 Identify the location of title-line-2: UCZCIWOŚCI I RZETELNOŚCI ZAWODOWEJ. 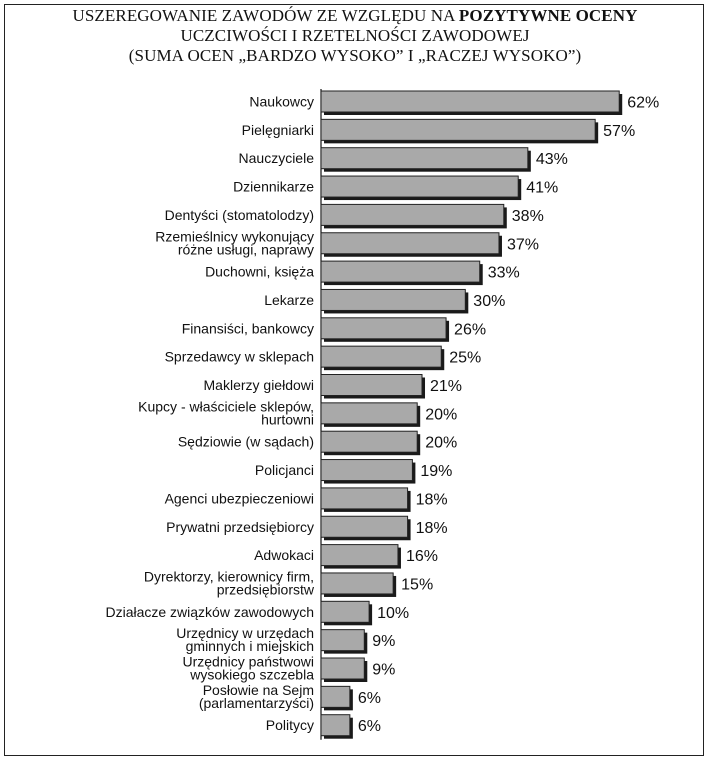
(355, 35).